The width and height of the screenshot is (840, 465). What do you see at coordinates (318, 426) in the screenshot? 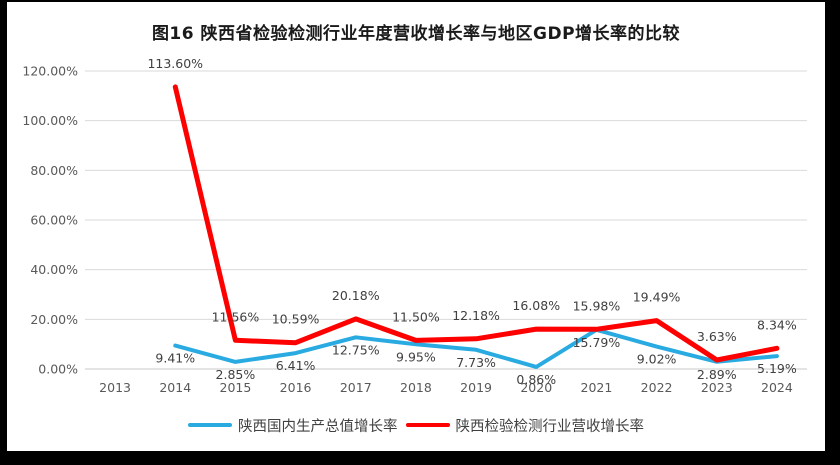
I see `legend-label-gdp: 陕西国内生产总值增长率` at bounding box center [318, 426].